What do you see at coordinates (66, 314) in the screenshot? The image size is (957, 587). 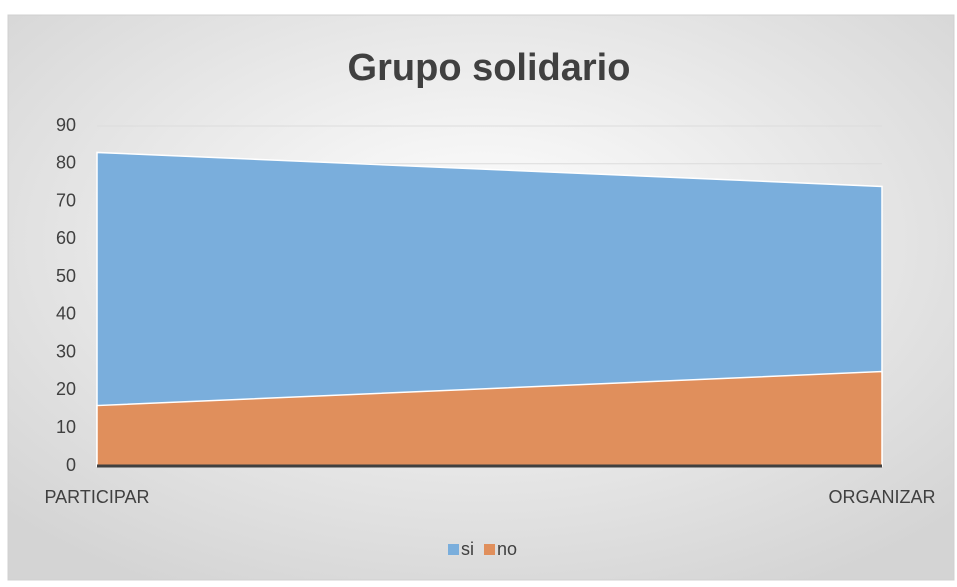 I see `y-tick-label: 40` at bounding box center [66, 314].